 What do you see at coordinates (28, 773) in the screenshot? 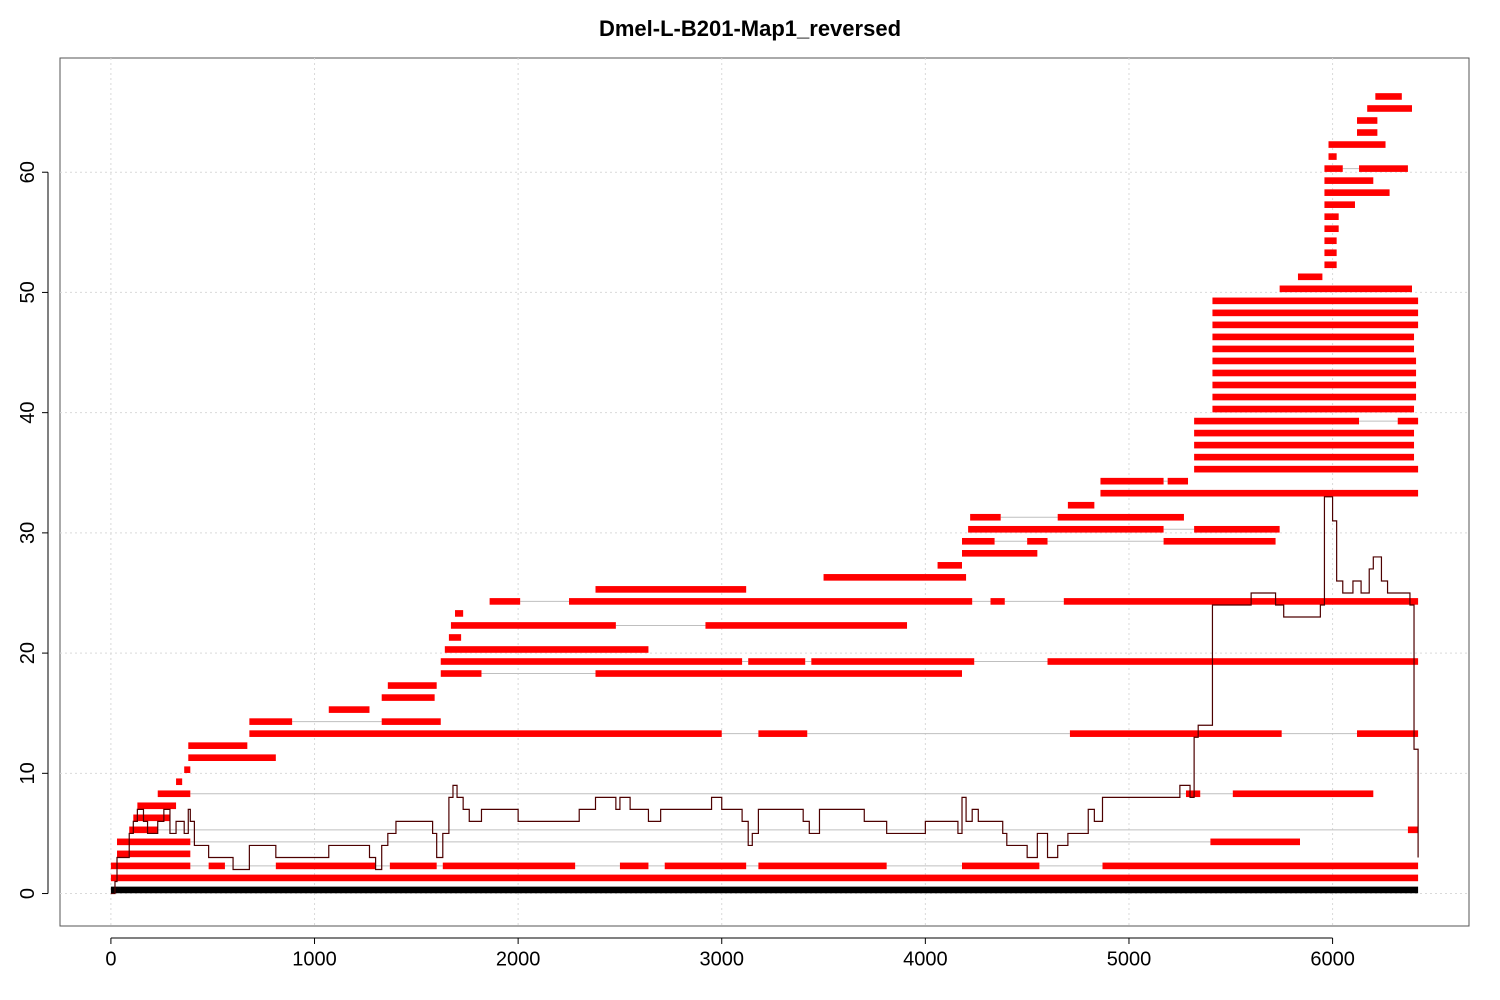
I see `y-tick-label: 10` at bounding box center [28, 773].